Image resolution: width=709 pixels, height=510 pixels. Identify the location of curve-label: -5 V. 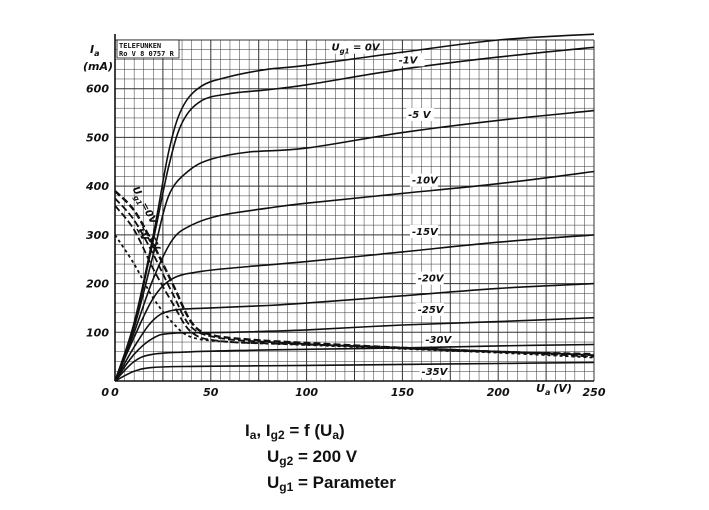
(420, 115).